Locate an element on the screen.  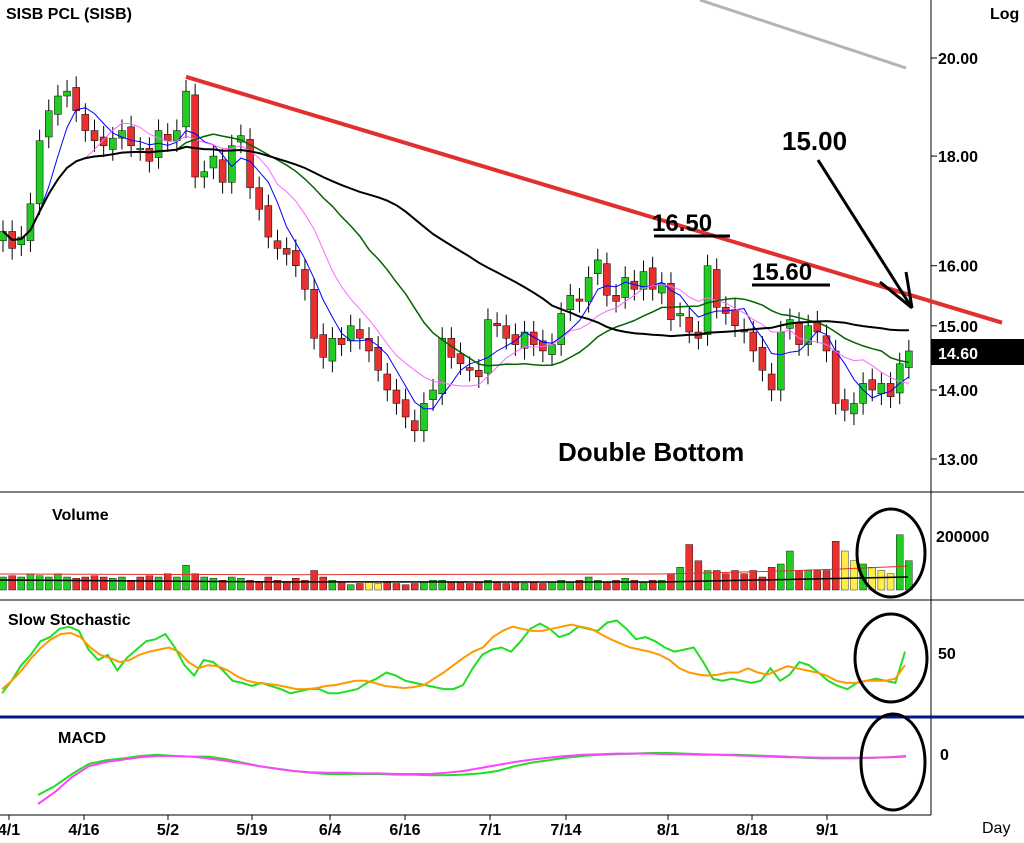
price-y-tick-label: 20.00 is located at coordinates (958, 59).